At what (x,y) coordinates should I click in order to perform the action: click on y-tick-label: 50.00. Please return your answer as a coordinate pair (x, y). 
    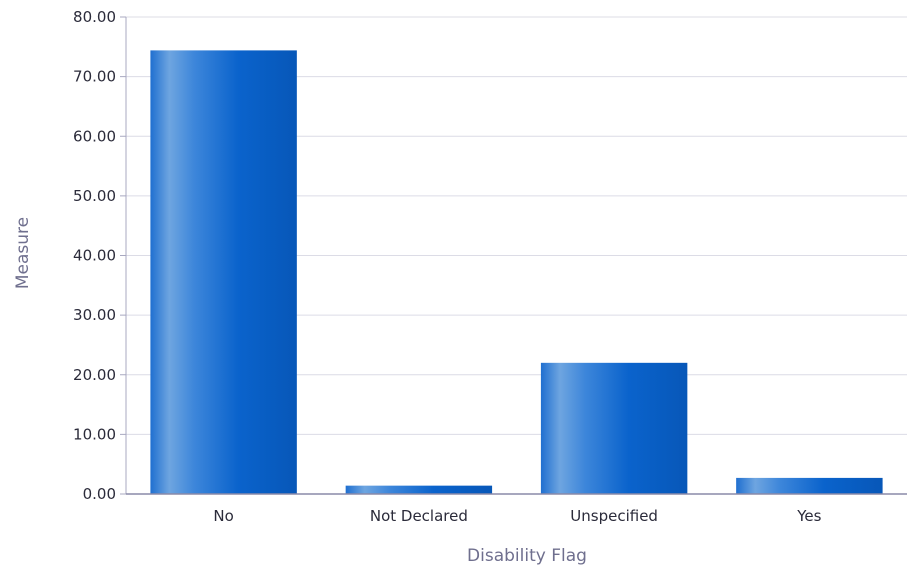
    Looking at the image, I should click on (94, 196).